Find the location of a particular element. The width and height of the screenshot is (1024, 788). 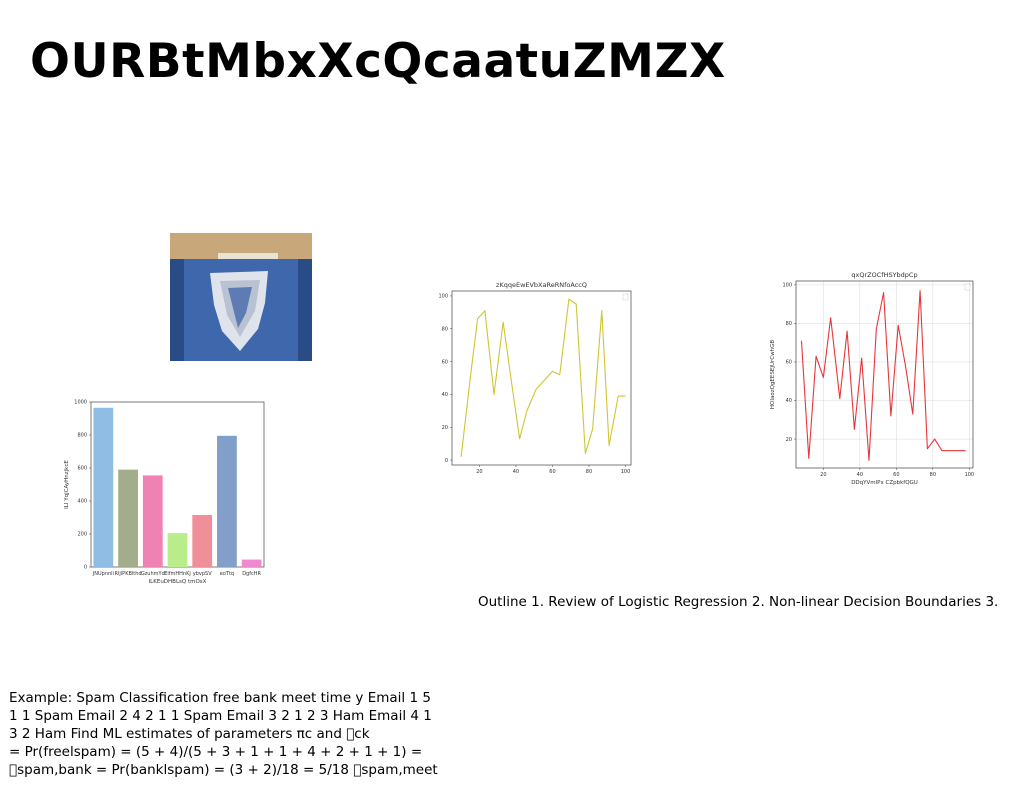

chart-title: zKqqeEwEVbXaReRNfoAccQ is located at coordinates (541, 285).